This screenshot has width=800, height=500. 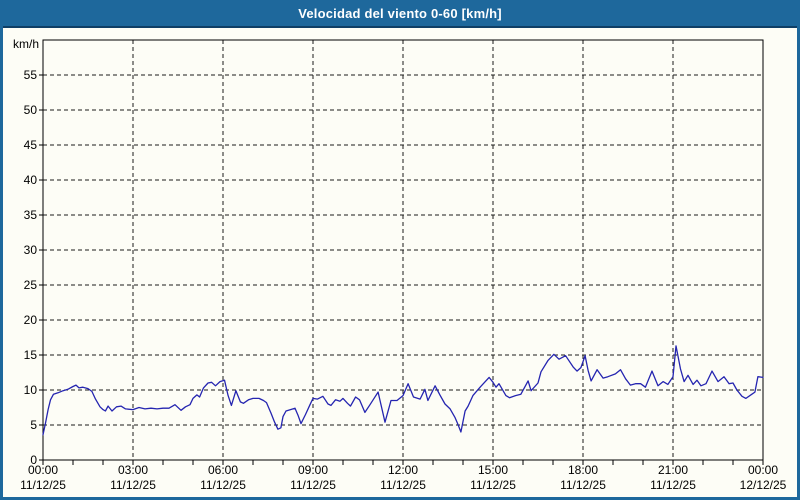 What do you see at coordinates (31, 75) in the screenshot?
I see `y-tick-label: 55` at bounding box center [31, 75].